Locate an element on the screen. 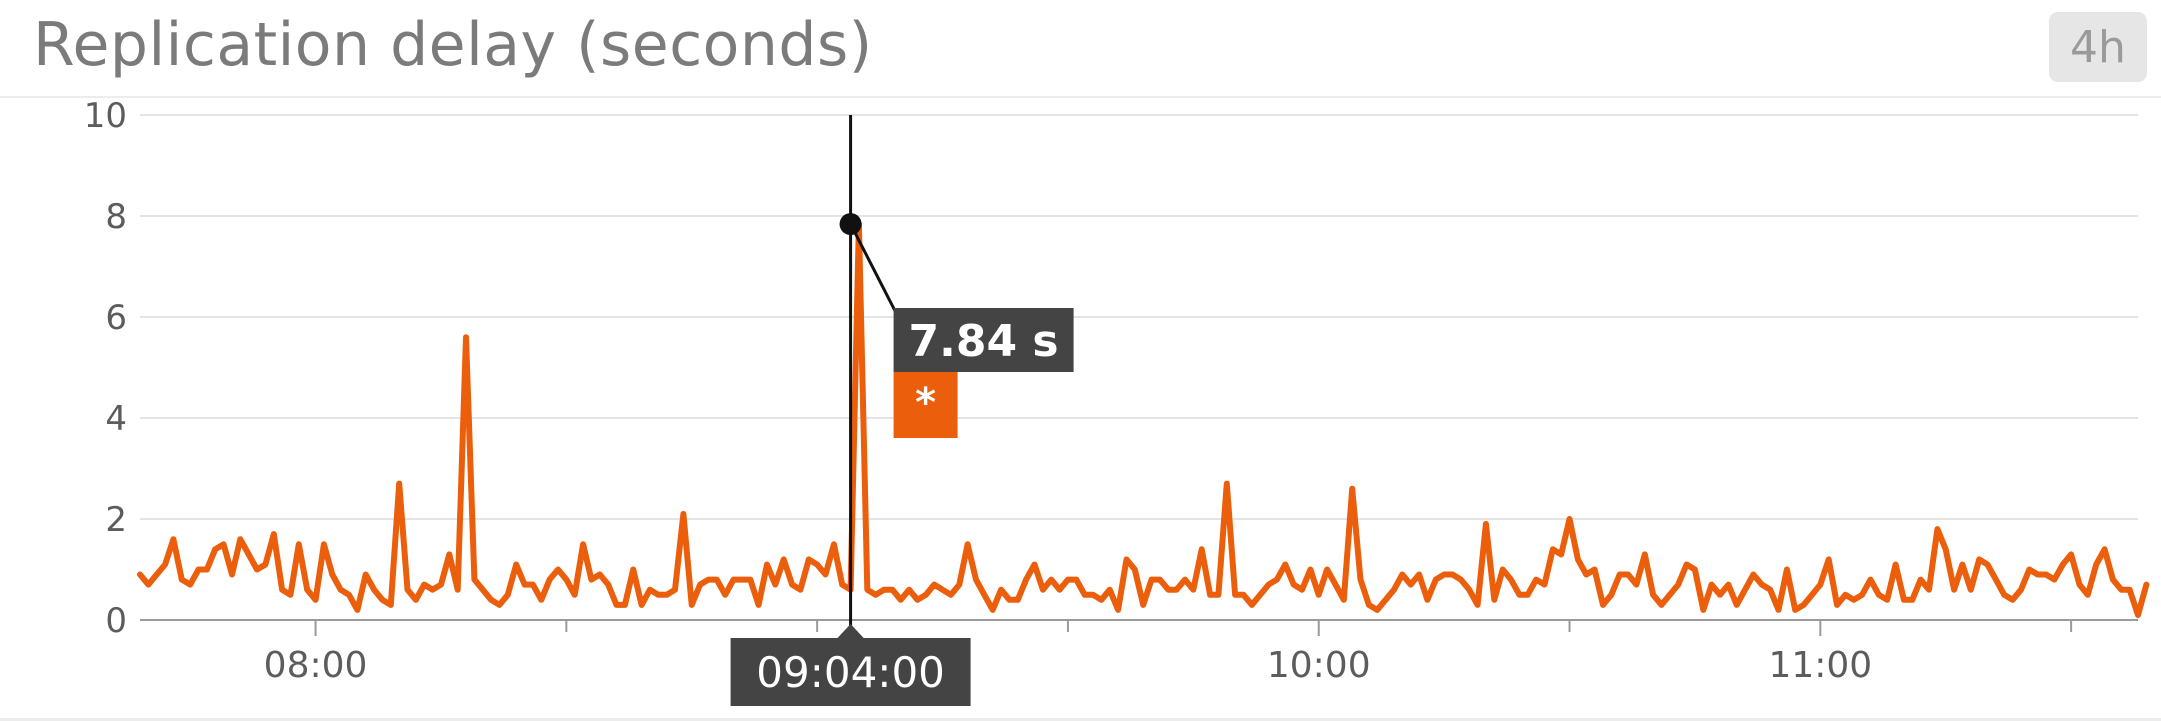 The height and width of the screenshot is (721, 2161). tooltip-series-marker: * is located at coordinates (925, 403).